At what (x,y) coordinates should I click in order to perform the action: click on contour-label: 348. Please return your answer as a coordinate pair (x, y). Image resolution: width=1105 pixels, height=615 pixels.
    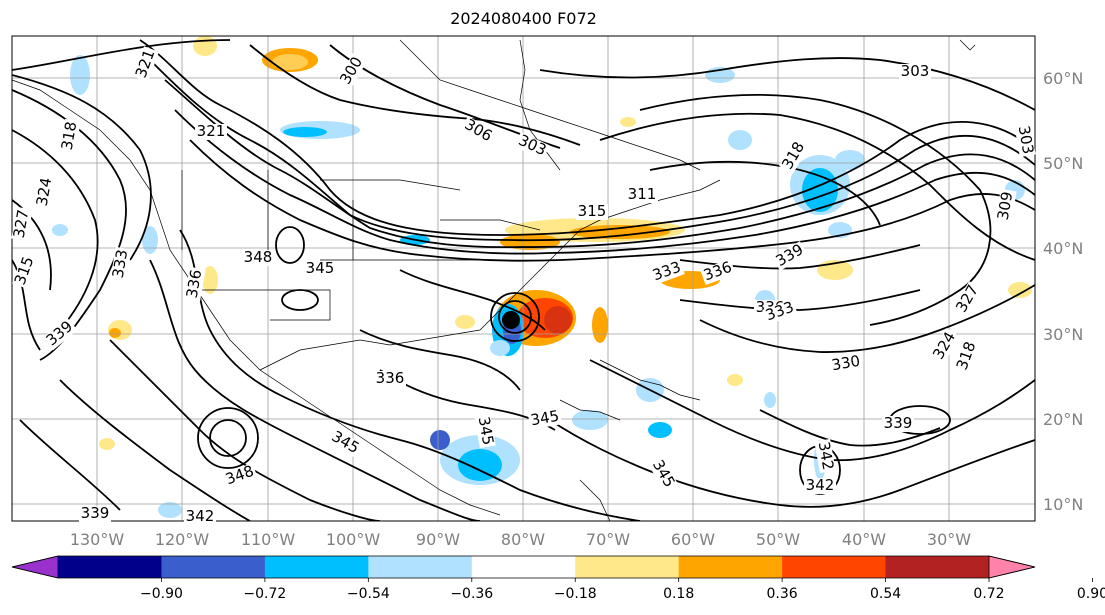
    Looking at the image, I should click on (258, 257).